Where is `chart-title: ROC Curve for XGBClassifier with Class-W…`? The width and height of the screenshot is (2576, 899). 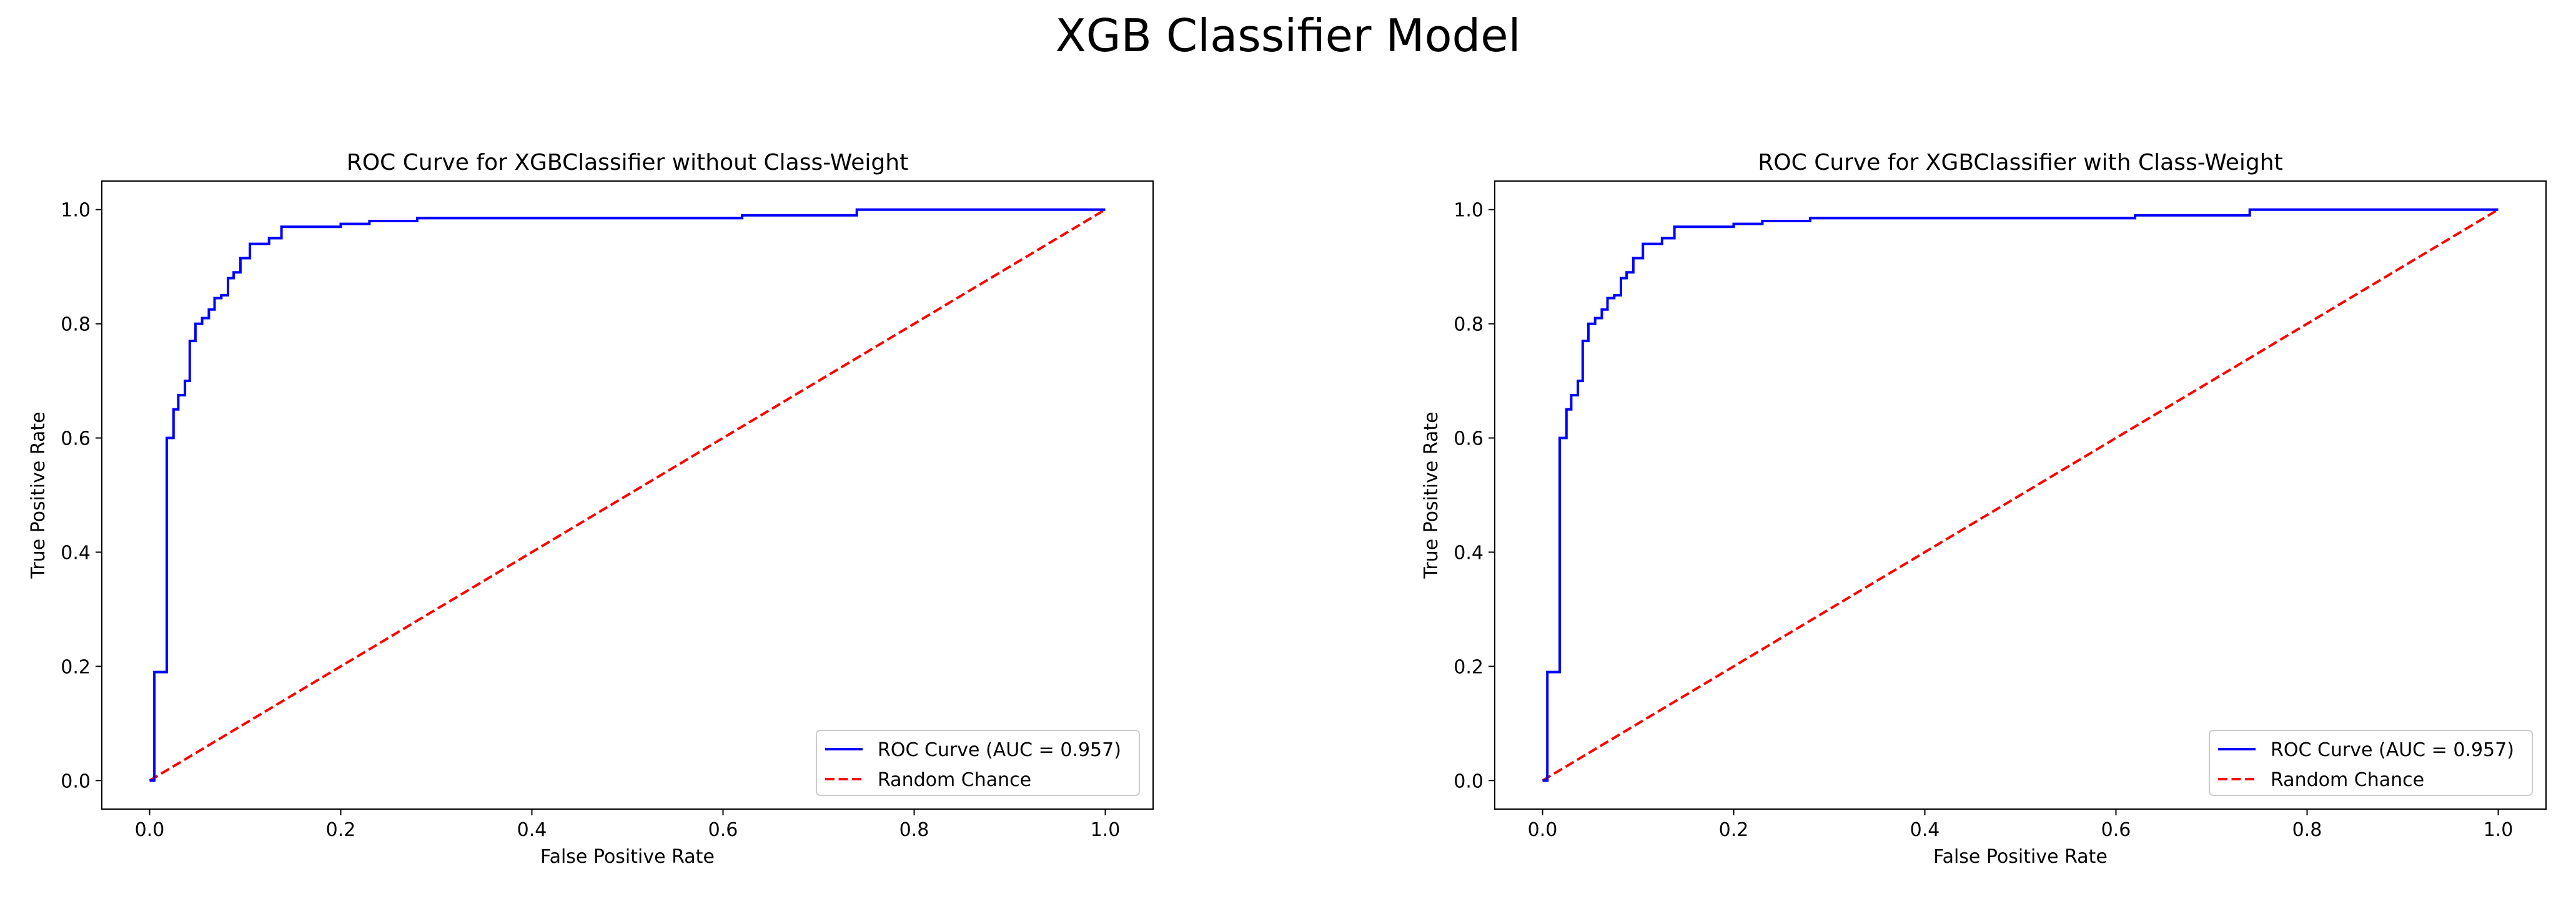 chart-title: ROC Curve for XGBClassifier with Class-W… is located at coordinates (2020, 162).